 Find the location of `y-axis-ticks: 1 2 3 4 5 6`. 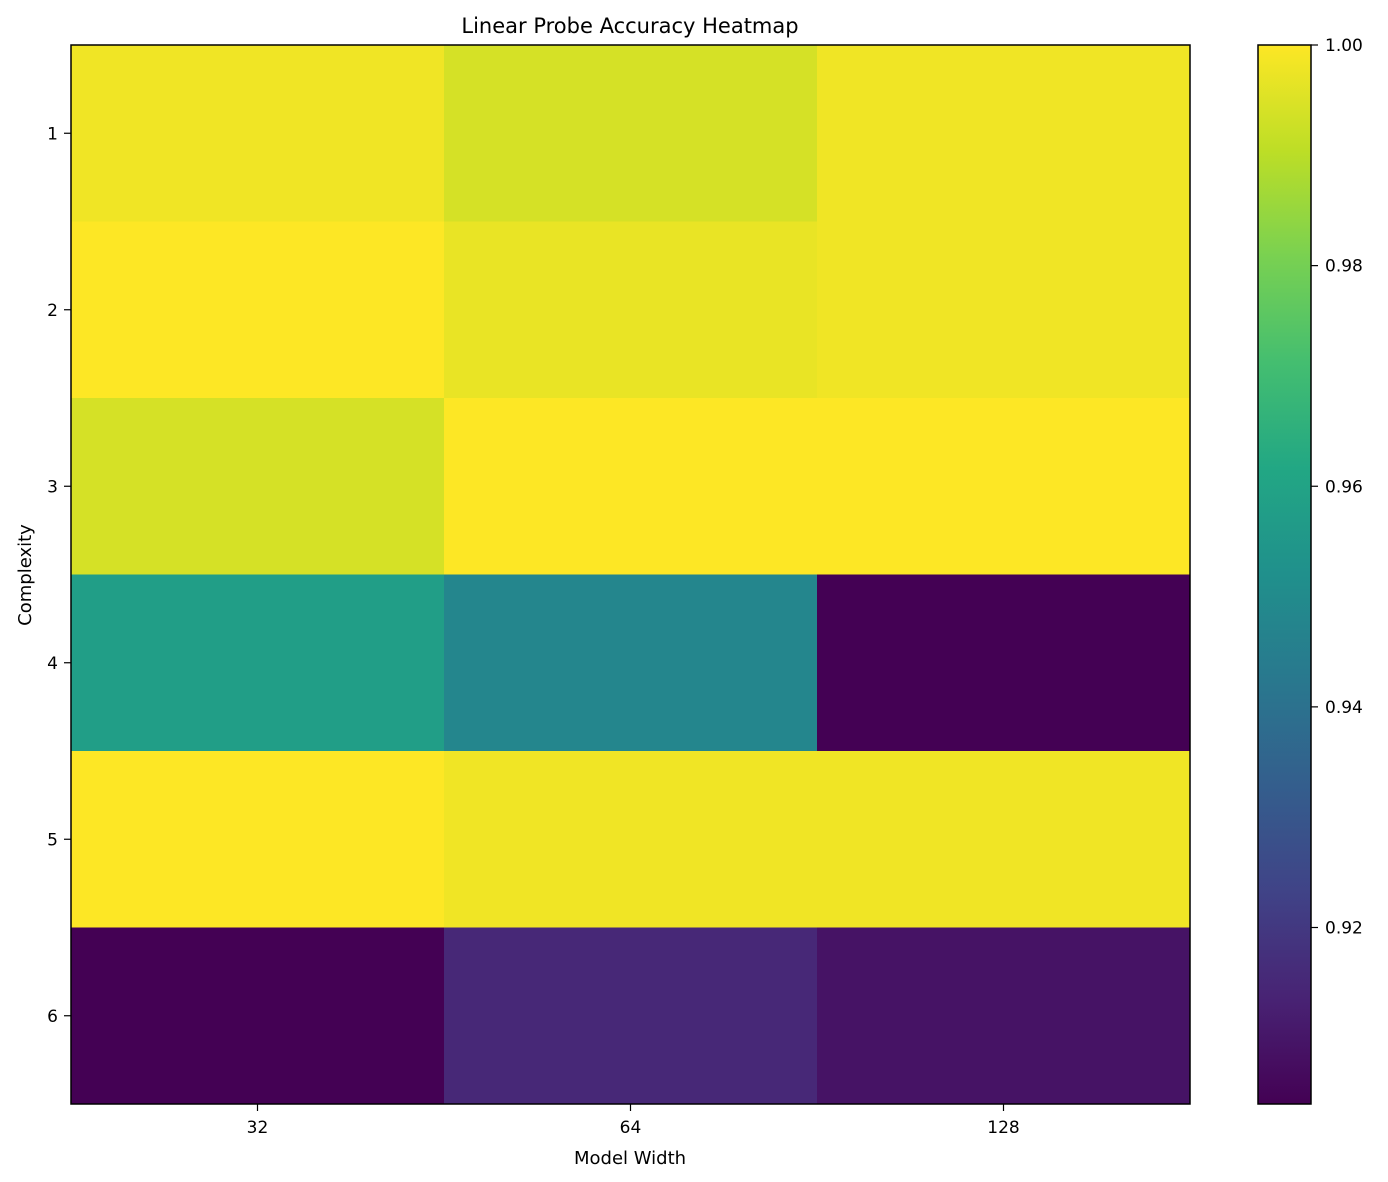

y-axis-ticks: 1 2 3 4 5 6 is located at coordinates (59, 575).